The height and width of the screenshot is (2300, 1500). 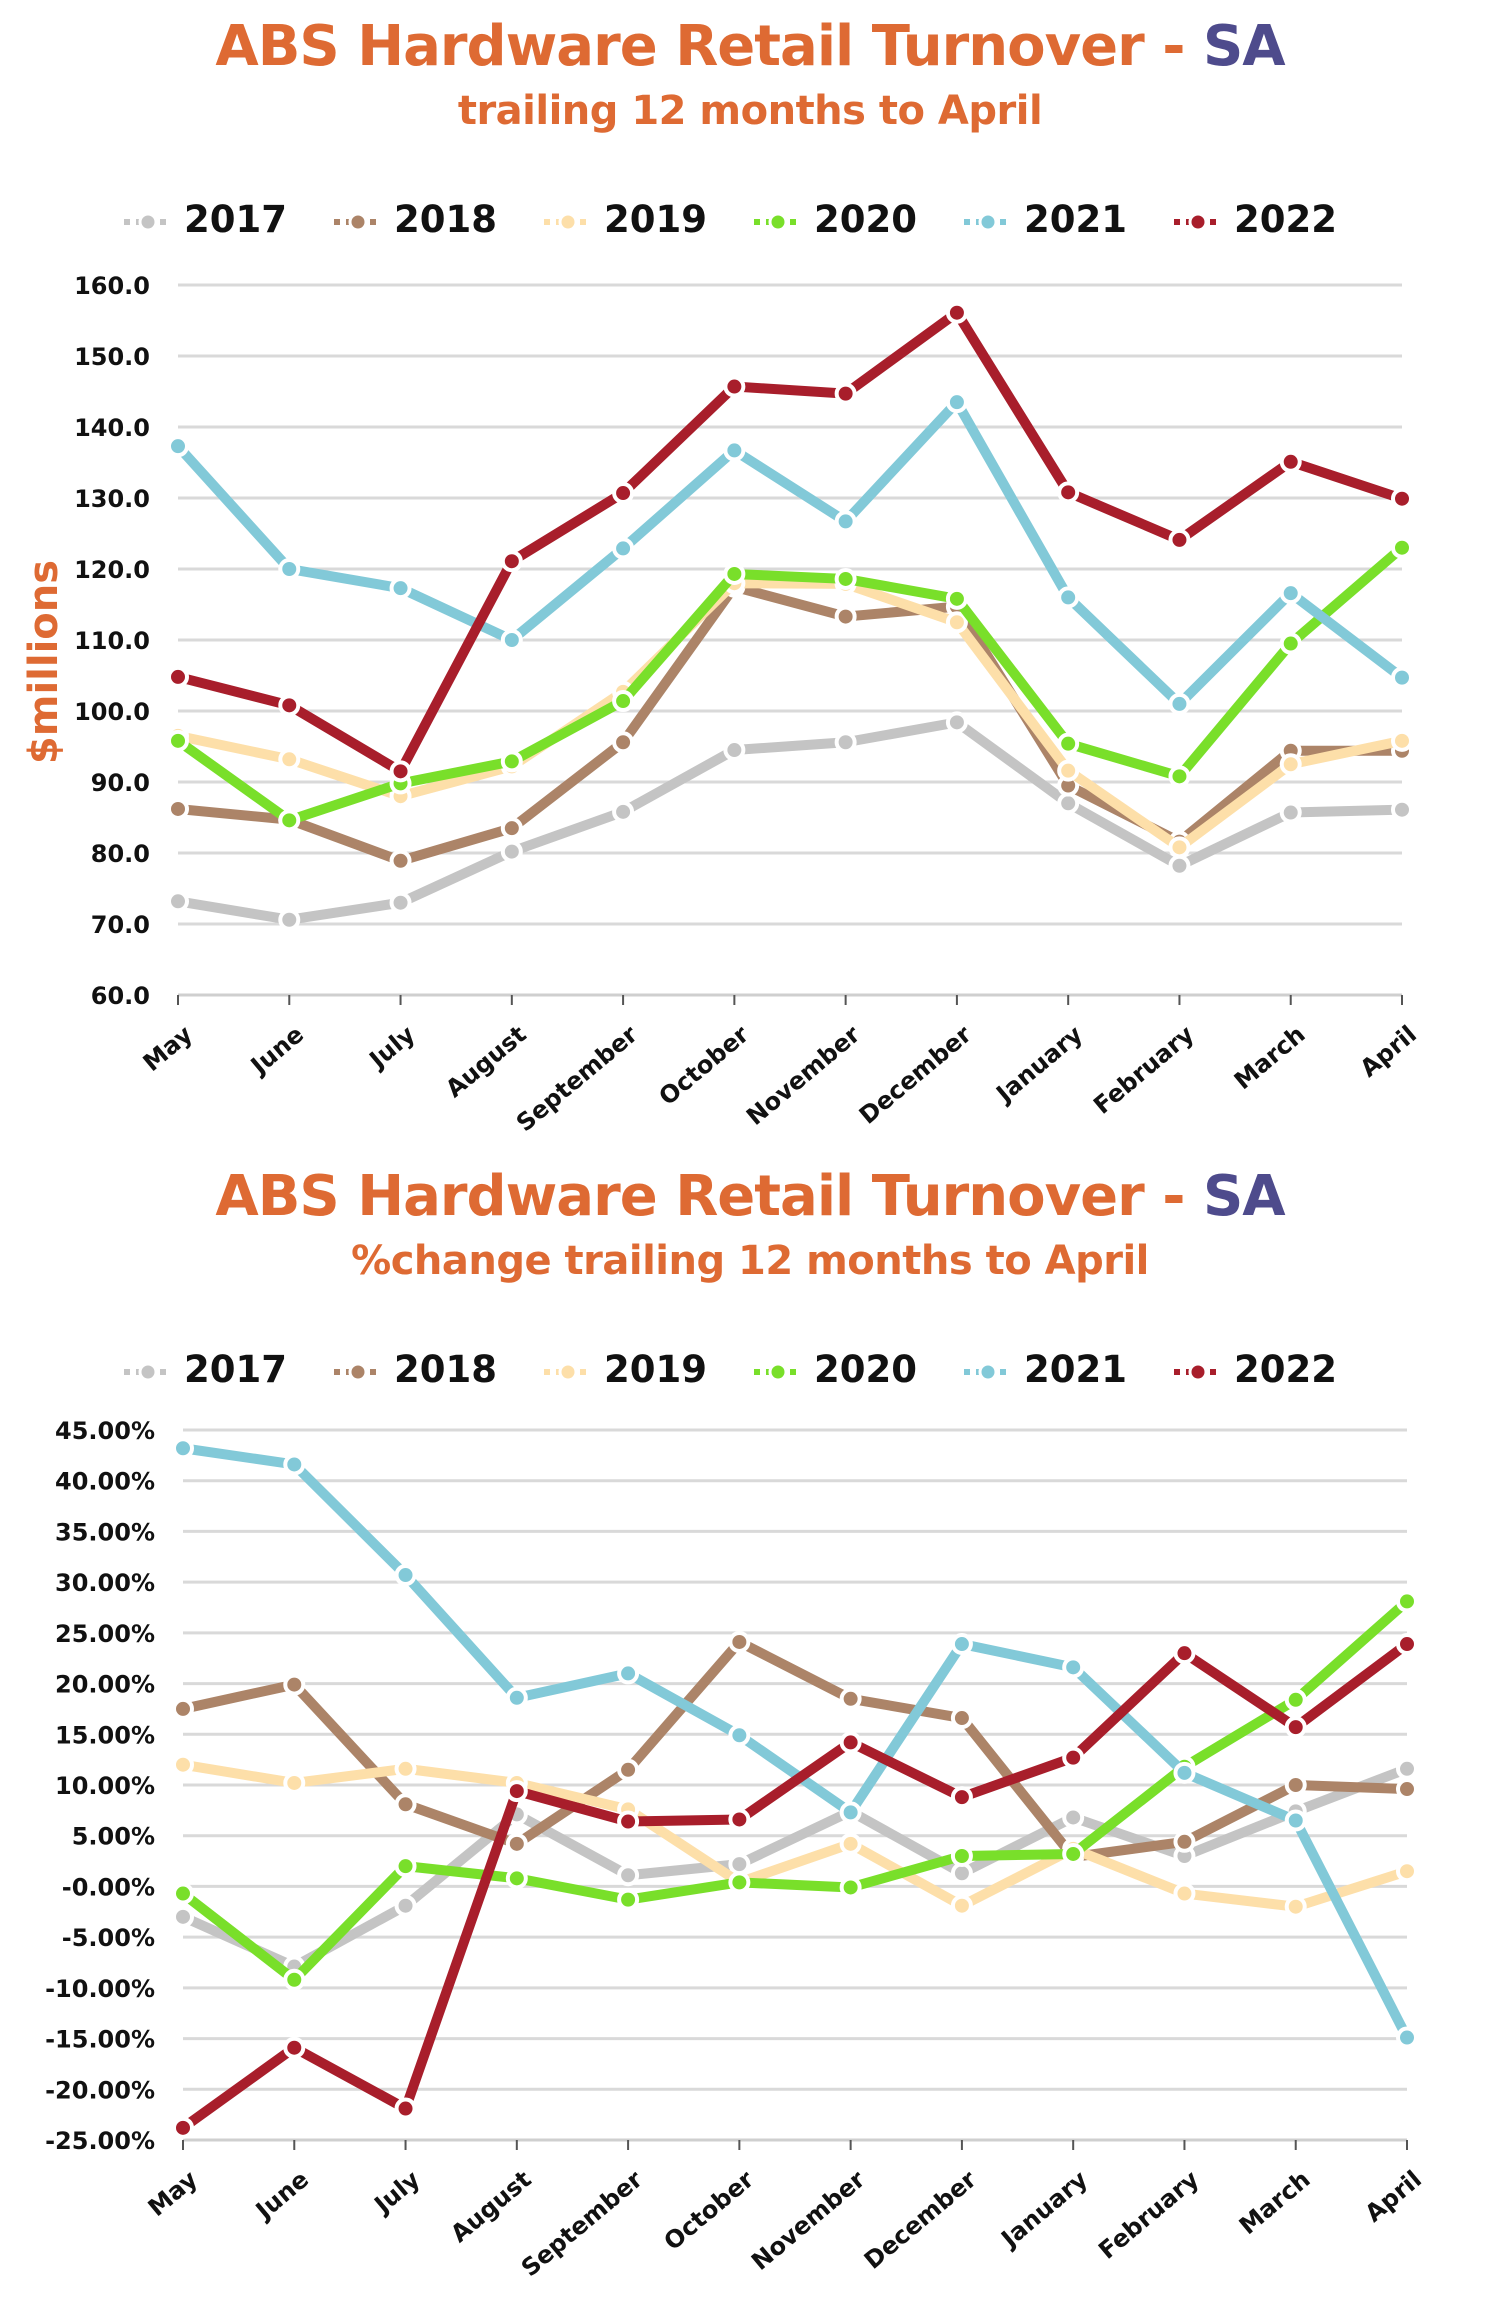 I want to click on series-2017, so click(x=790, y=821).